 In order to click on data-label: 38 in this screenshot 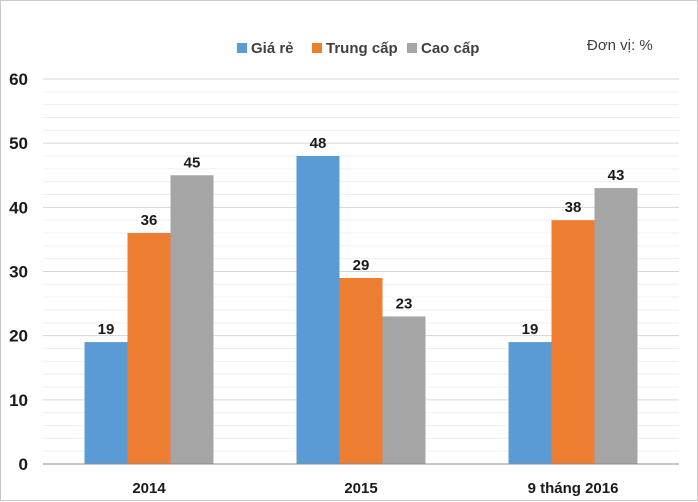, I will do `click(573, 207)`.